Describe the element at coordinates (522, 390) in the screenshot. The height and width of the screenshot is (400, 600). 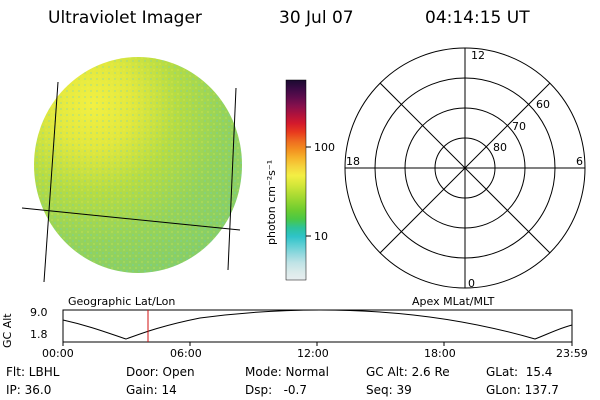
I see `status-glon: GLon: 137.7` at that location.